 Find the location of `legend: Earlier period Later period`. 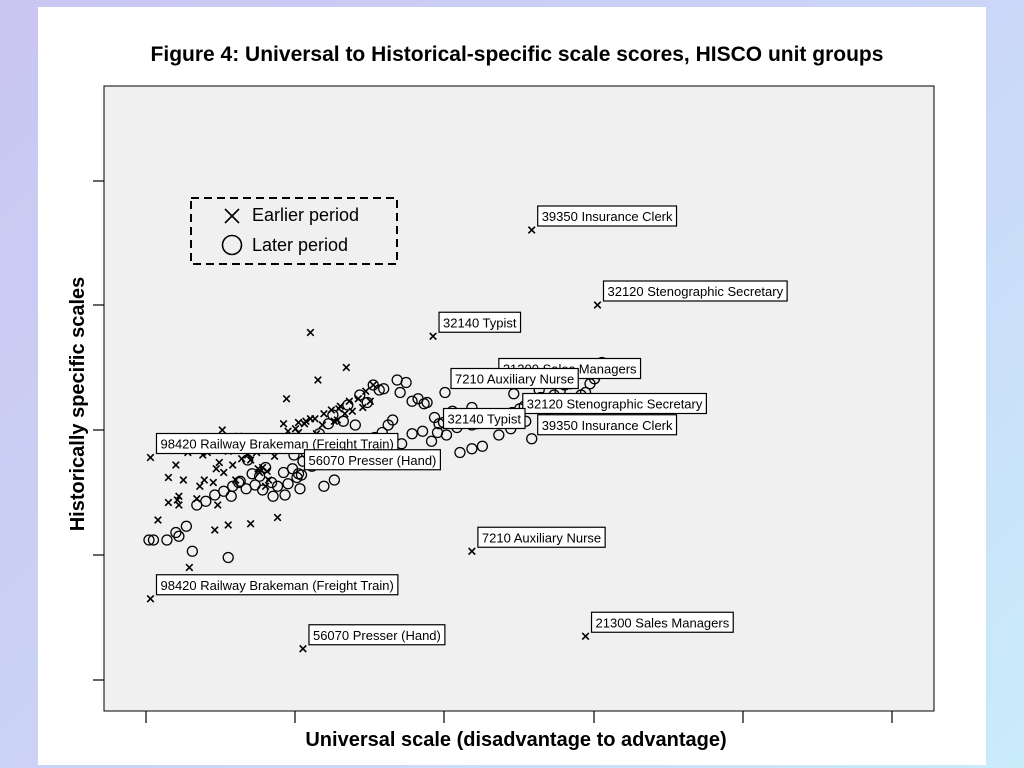

legend: Earlier period Later period is located at coordinates (294, 231).